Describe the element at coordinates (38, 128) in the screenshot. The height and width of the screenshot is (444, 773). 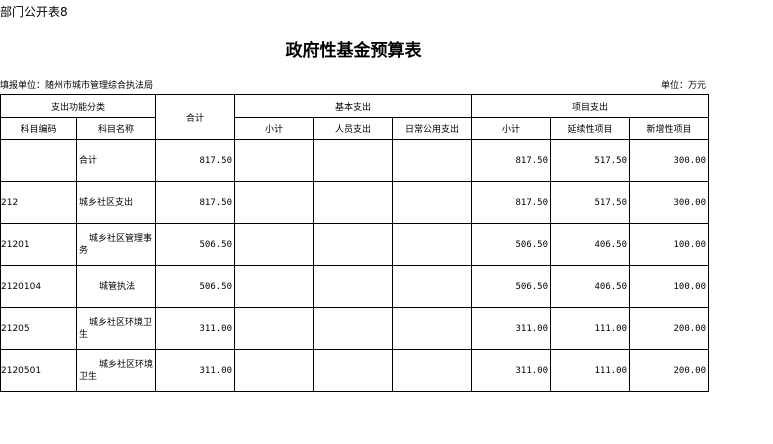
I see `header-code: 科目编码` at that location.